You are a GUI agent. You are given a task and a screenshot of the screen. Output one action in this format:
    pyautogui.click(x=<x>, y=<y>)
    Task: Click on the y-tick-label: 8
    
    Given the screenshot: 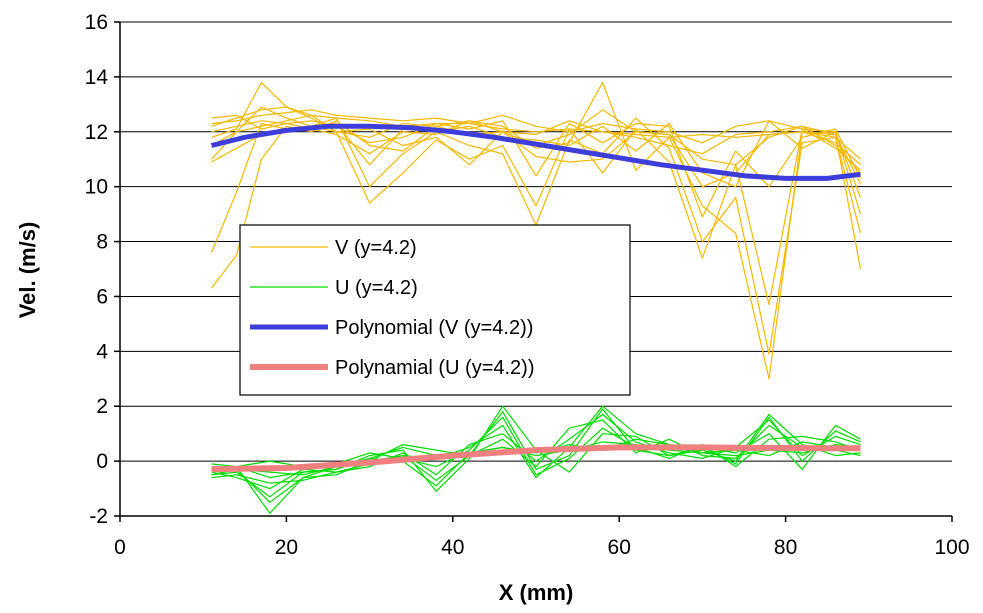 What is the action you would take?
    pyautogui.click(x=102, y=242)
    